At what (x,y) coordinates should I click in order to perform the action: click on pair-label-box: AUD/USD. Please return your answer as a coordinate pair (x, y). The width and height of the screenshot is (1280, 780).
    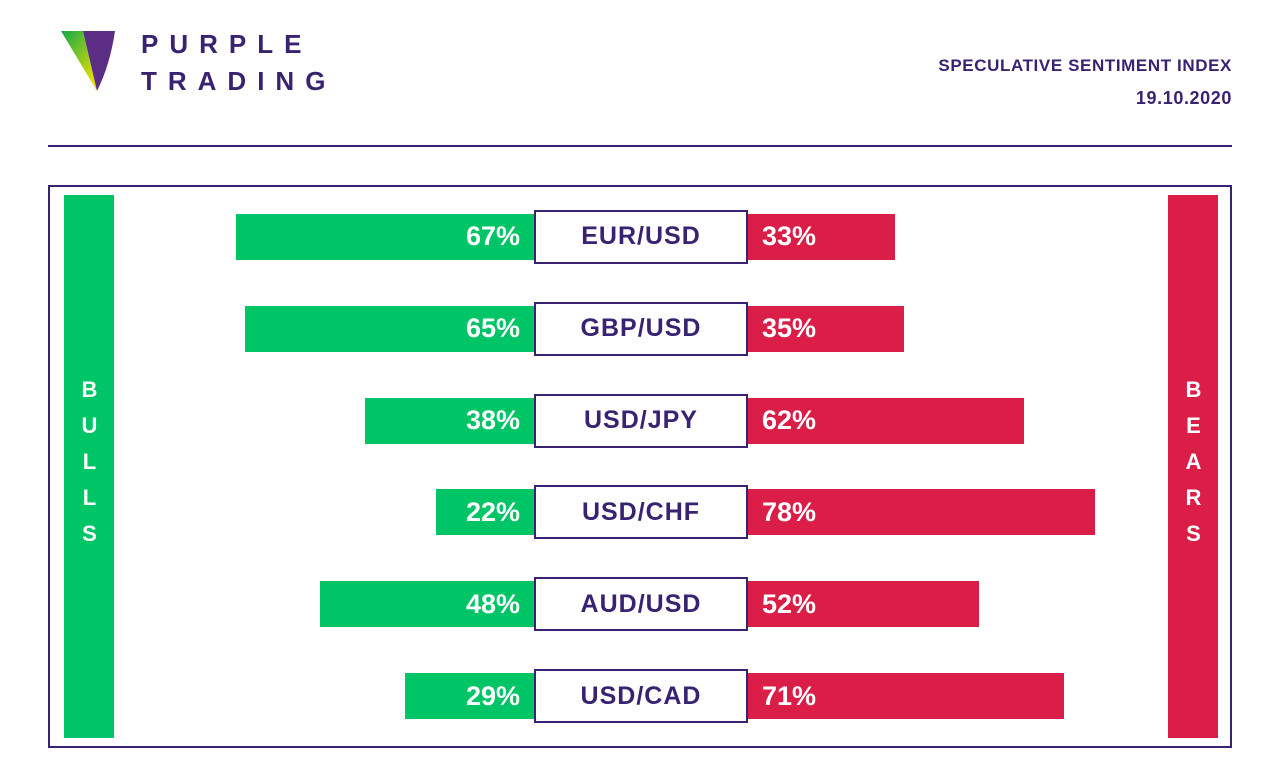
    Looking at the image, I should click on (641, 604).